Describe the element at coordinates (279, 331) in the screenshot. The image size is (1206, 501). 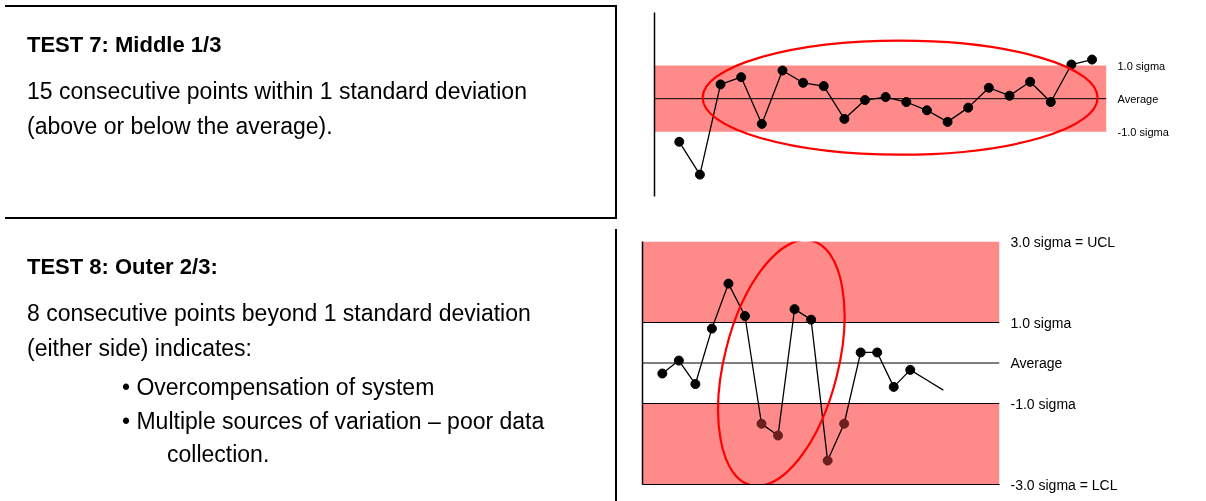
I see `text: 8 consecutive points beyond 1 standard deviation (either side) indicates:` at that location.